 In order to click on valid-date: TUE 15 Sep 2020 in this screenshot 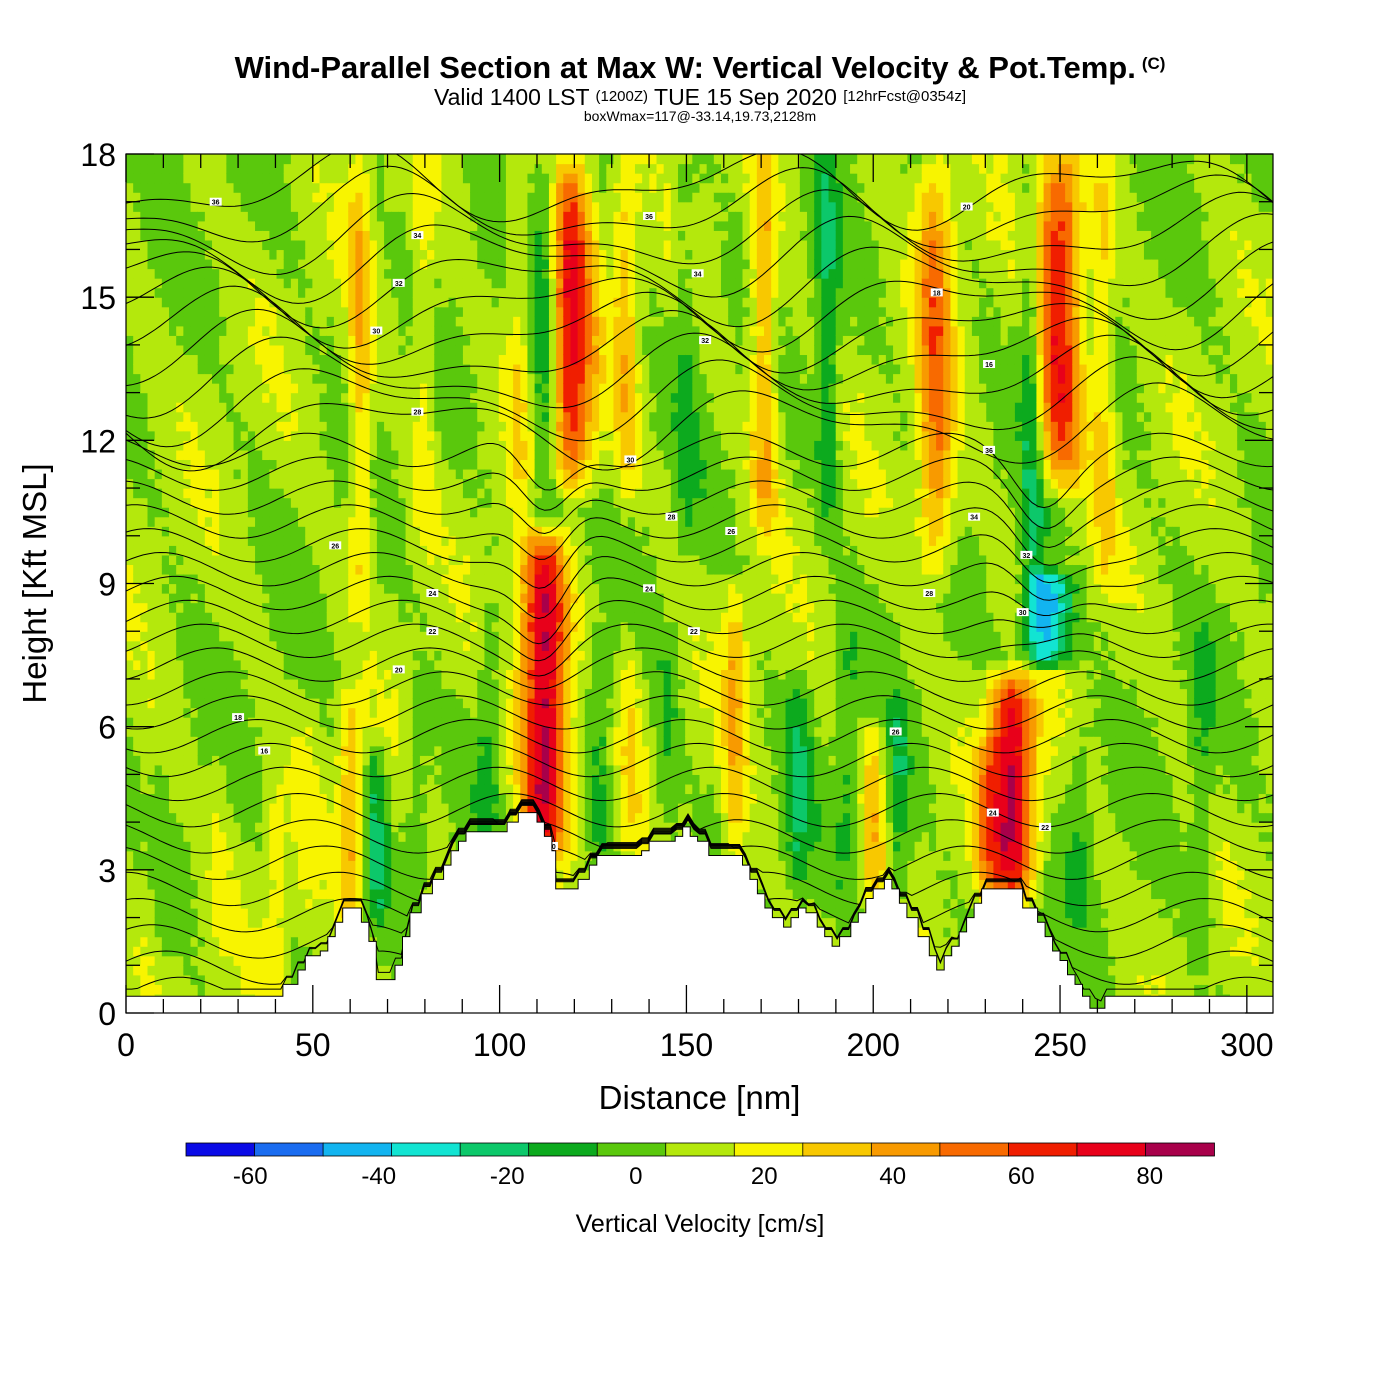, I will do `click(745, 97)`.